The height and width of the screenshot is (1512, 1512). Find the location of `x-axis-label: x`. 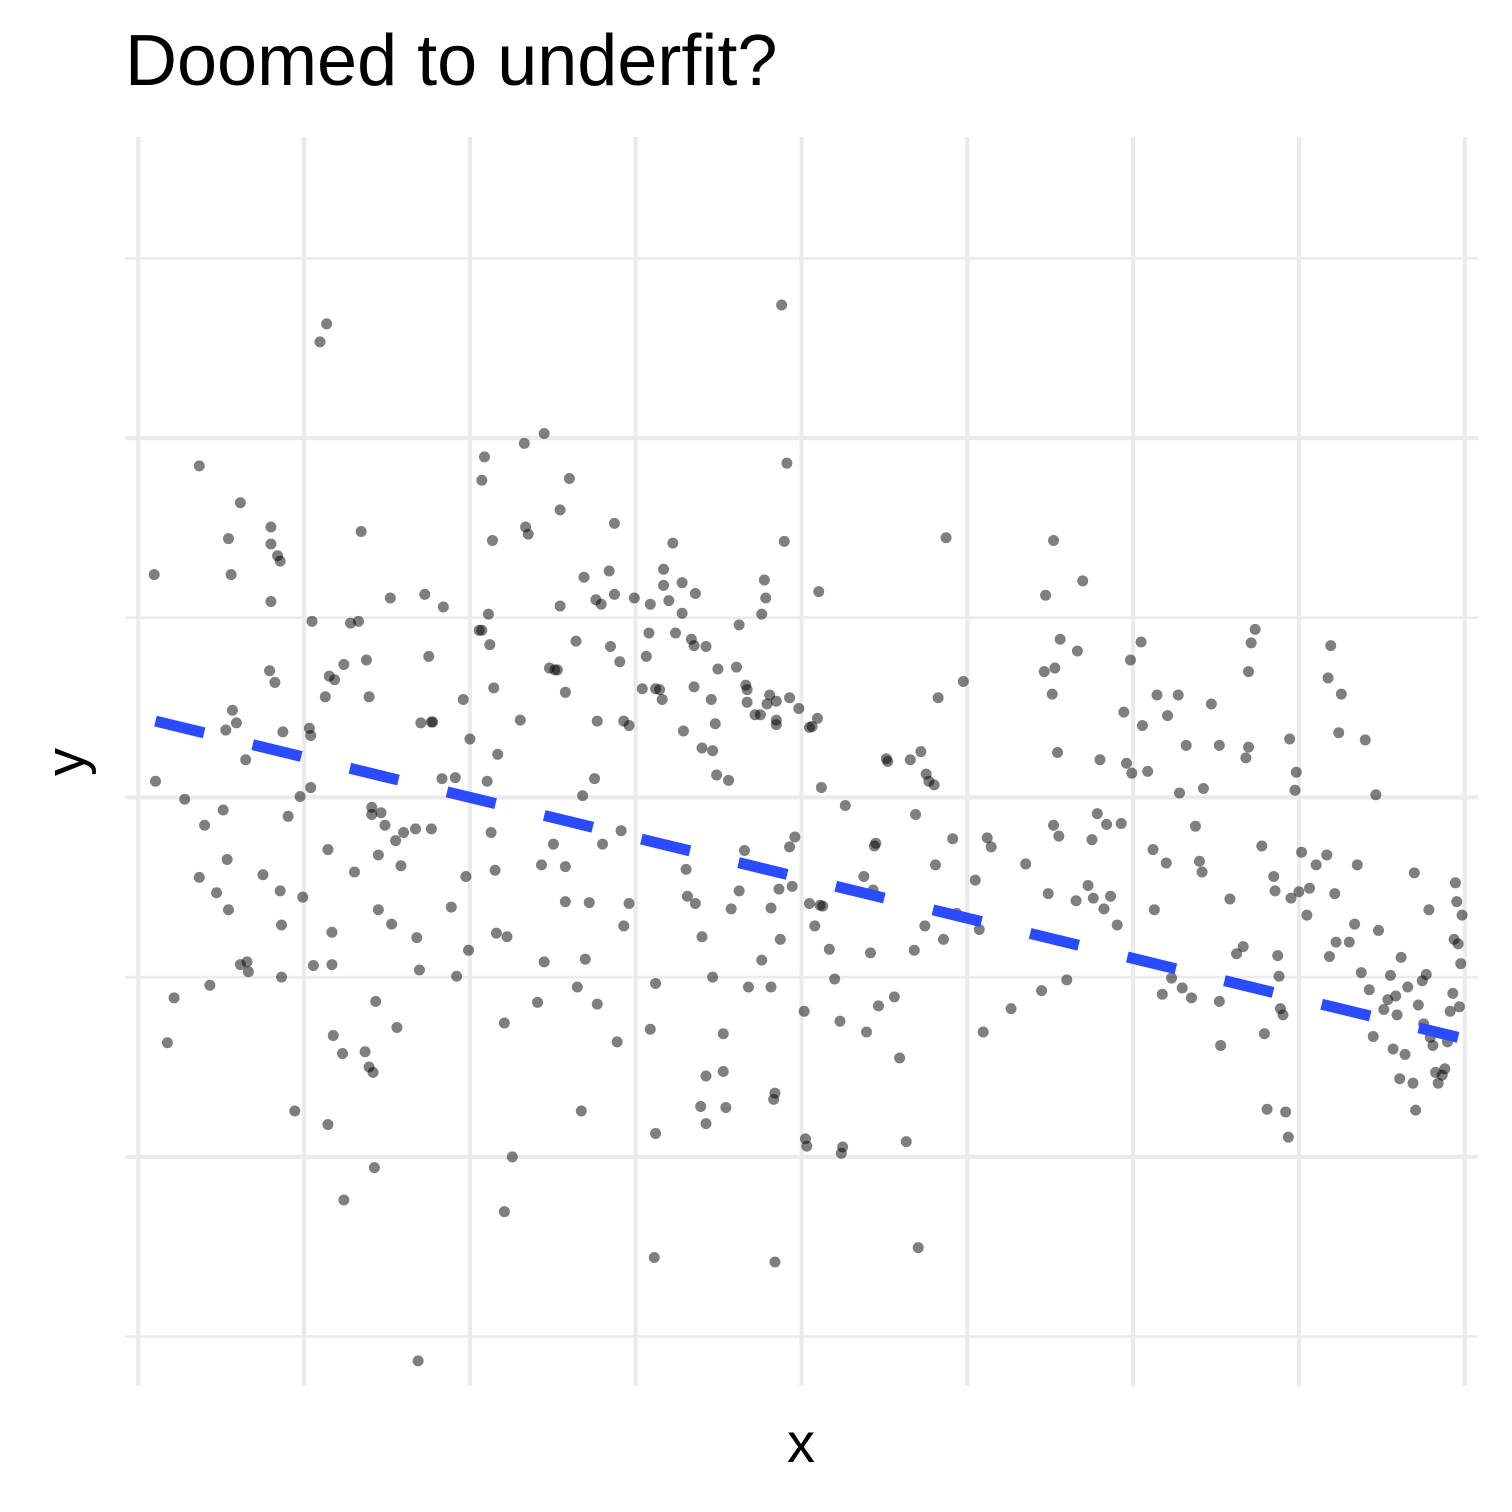

x-axis-label: x is located at coordinates (801, 1442).